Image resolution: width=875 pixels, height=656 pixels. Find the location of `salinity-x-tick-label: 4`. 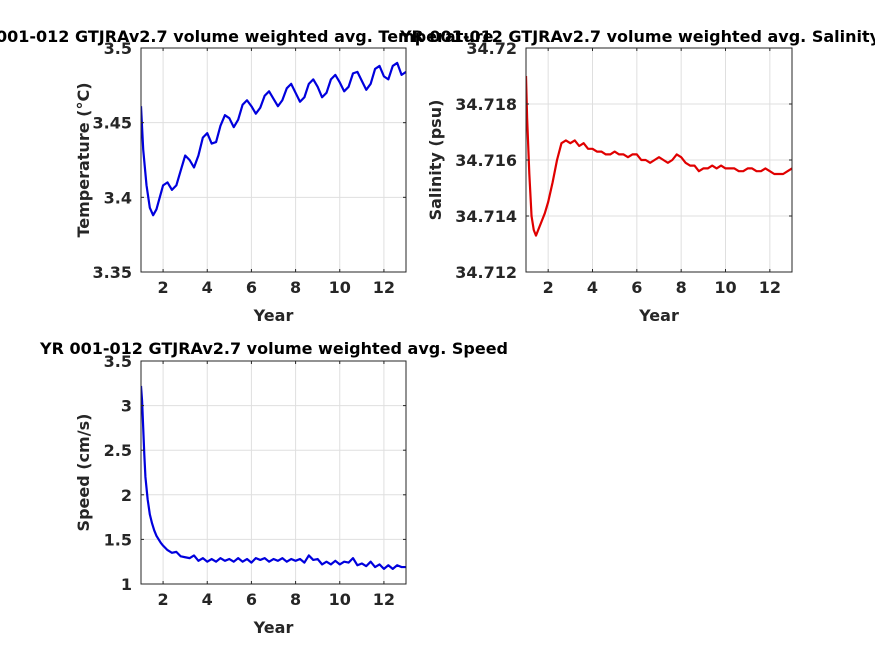

salinity-x-tick-label: 4 is located at coordinates (592, 287).